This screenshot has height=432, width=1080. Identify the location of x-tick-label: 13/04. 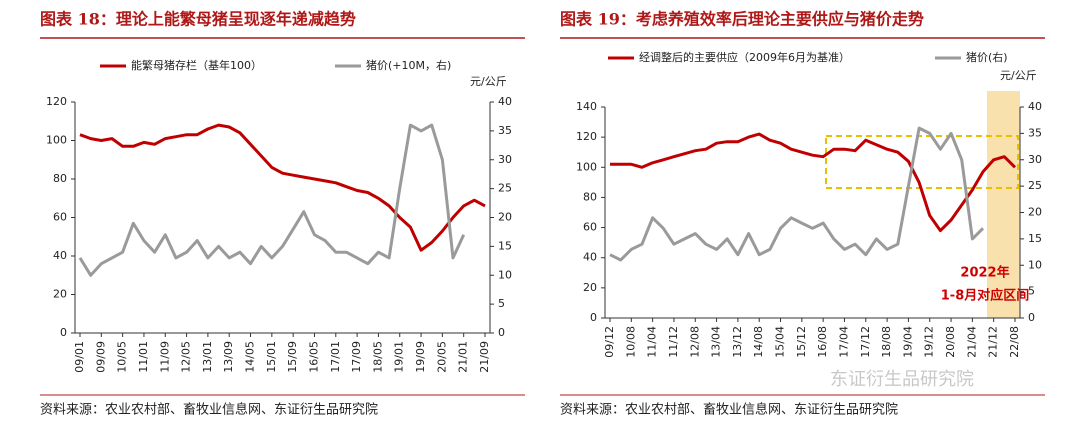
(716, 342).